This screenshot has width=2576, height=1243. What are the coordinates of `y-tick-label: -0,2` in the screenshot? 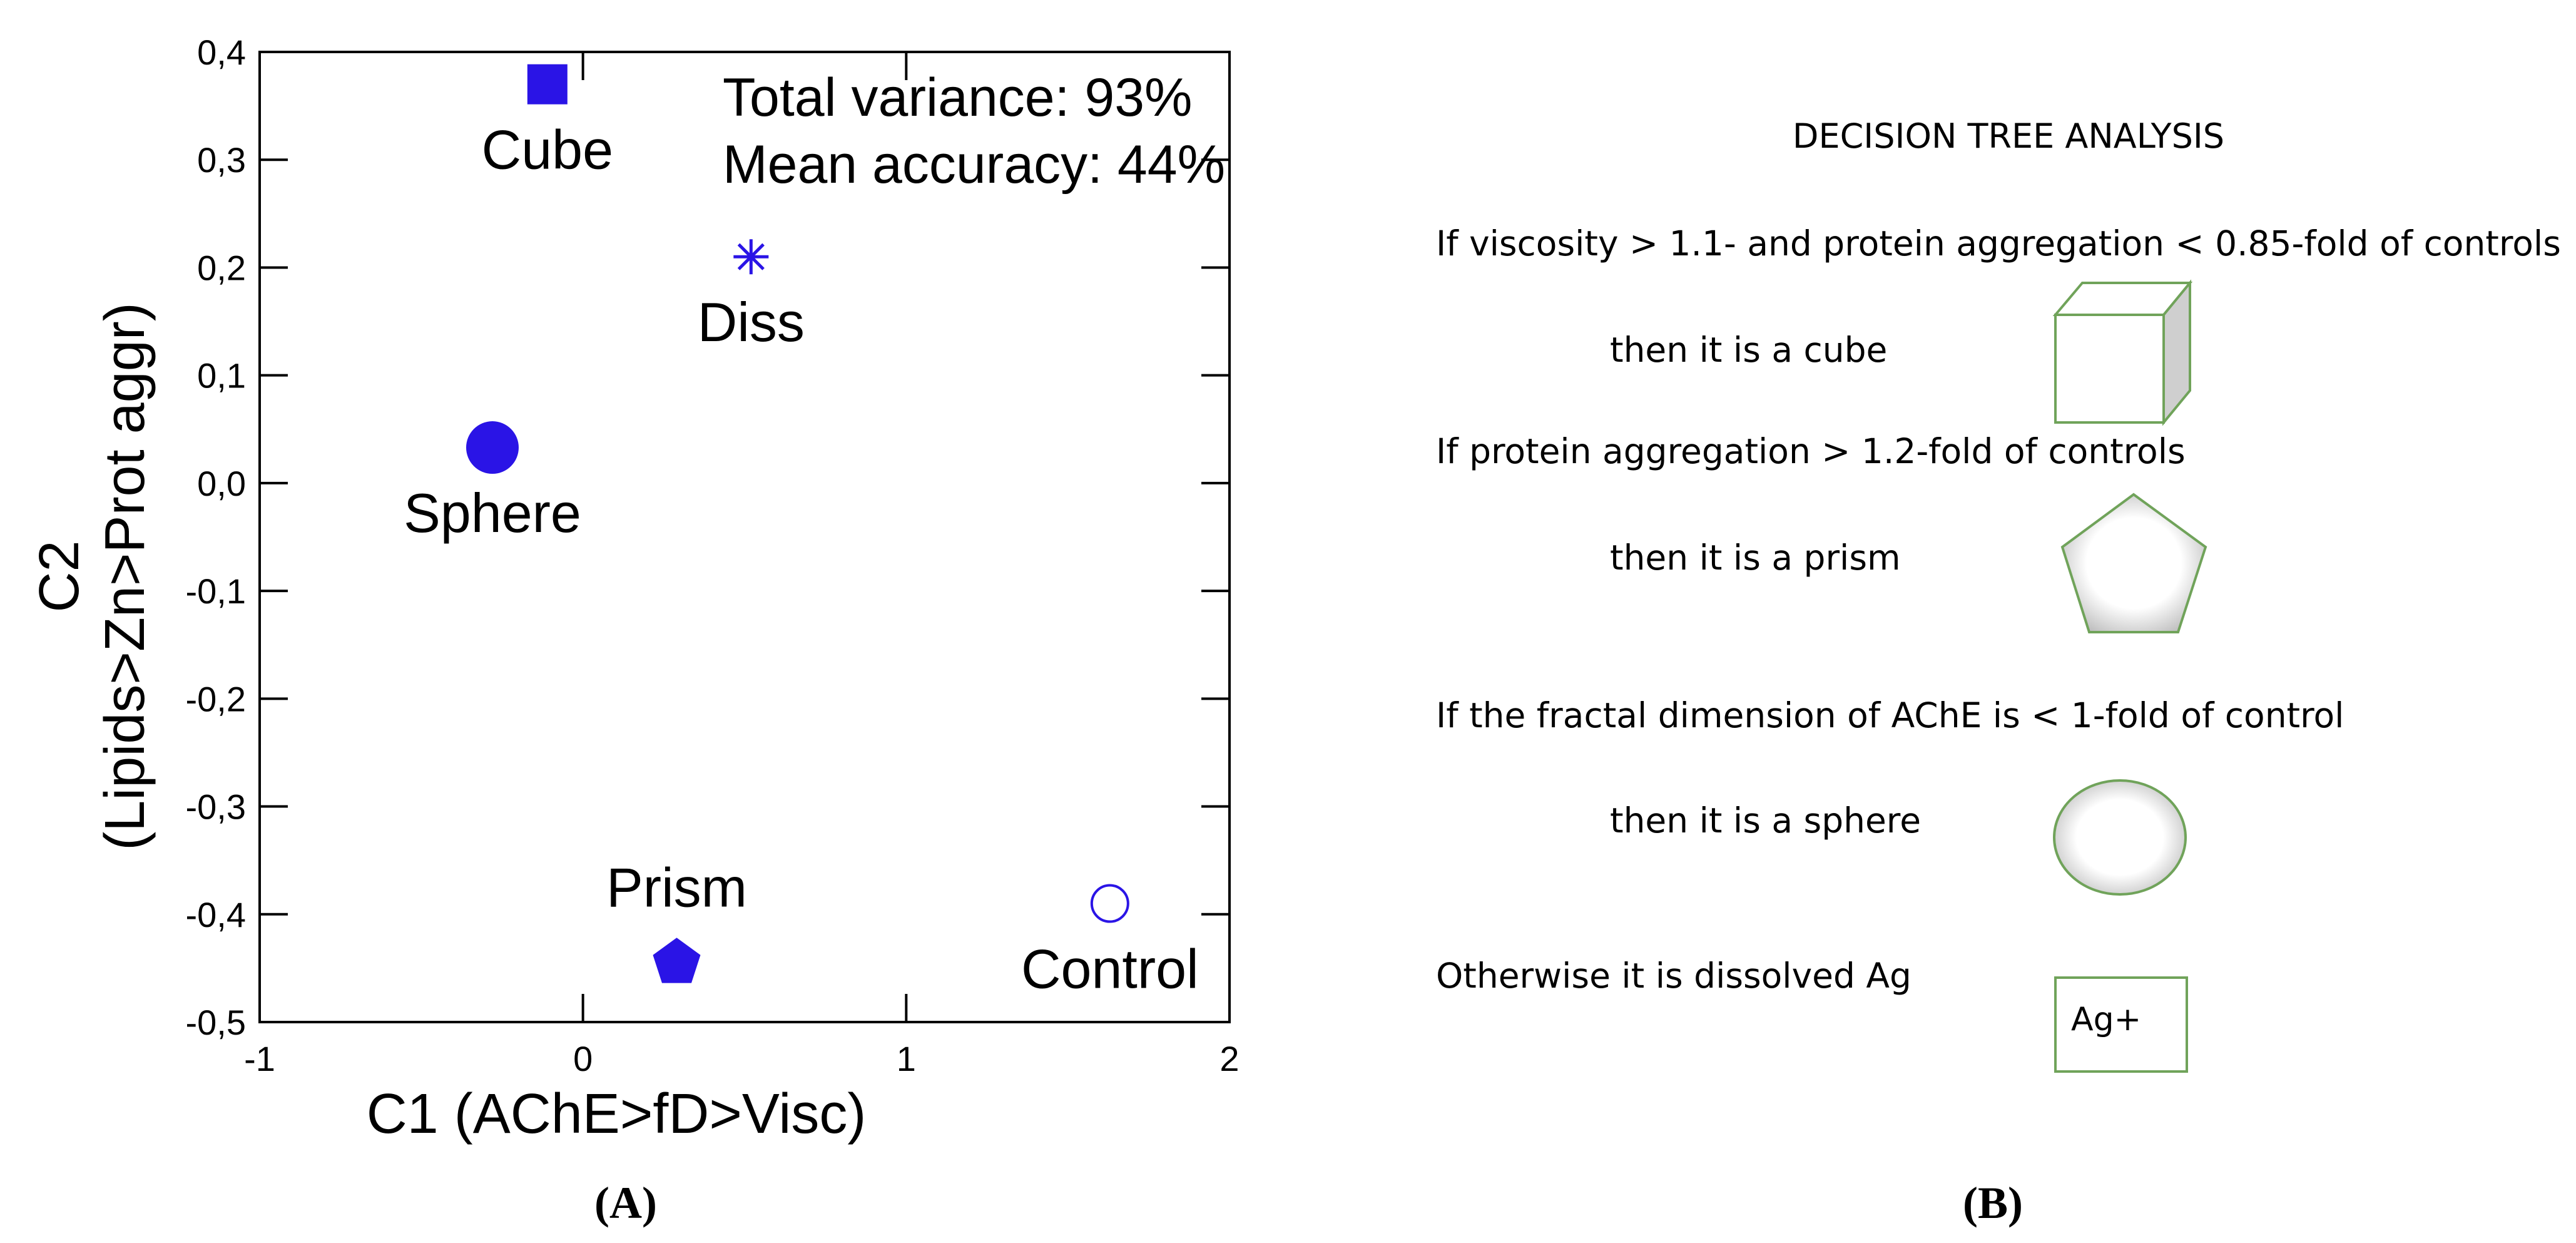 It's located at (217, 699).